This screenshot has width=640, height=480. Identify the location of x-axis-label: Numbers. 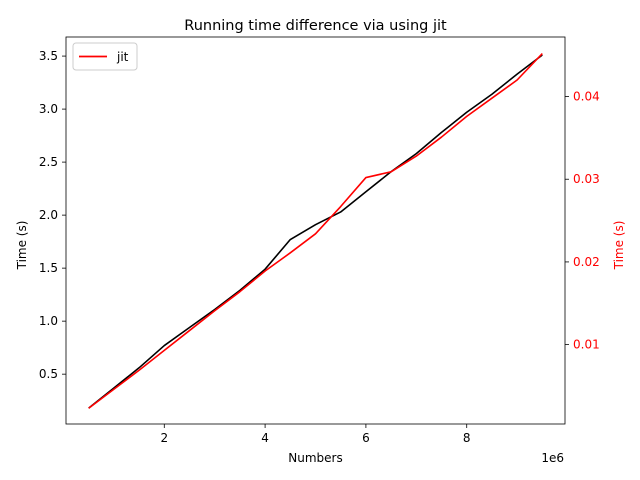
(315, 458).